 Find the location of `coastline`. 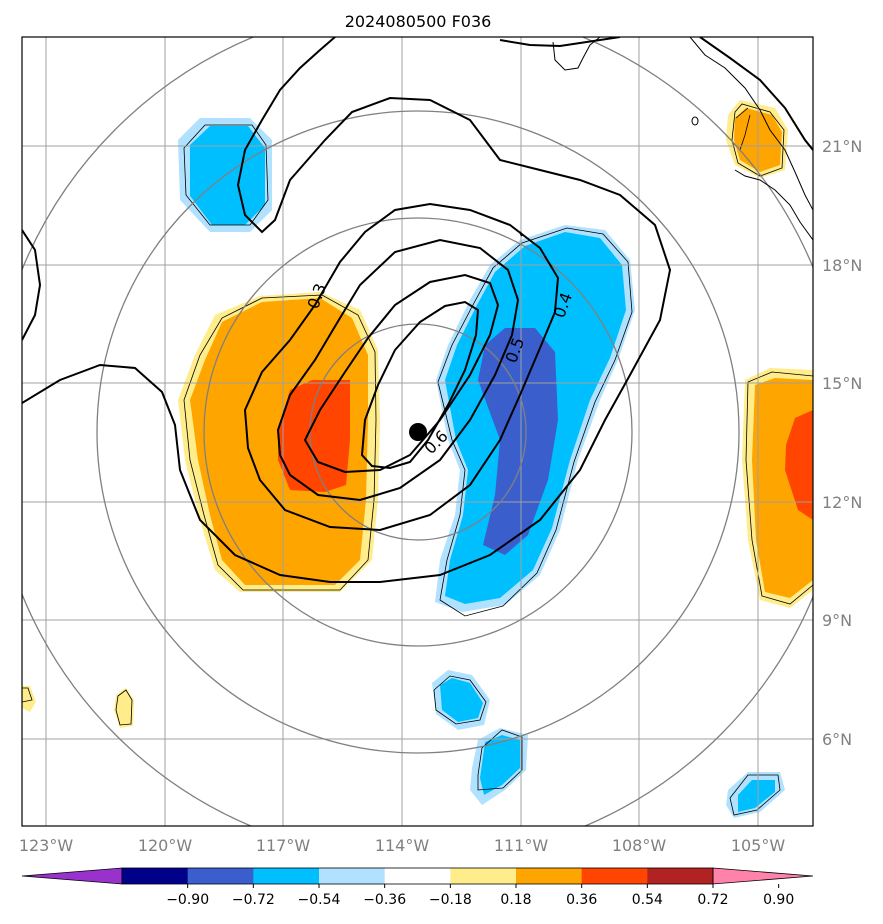

coastline is located at coordinates (682, 139).